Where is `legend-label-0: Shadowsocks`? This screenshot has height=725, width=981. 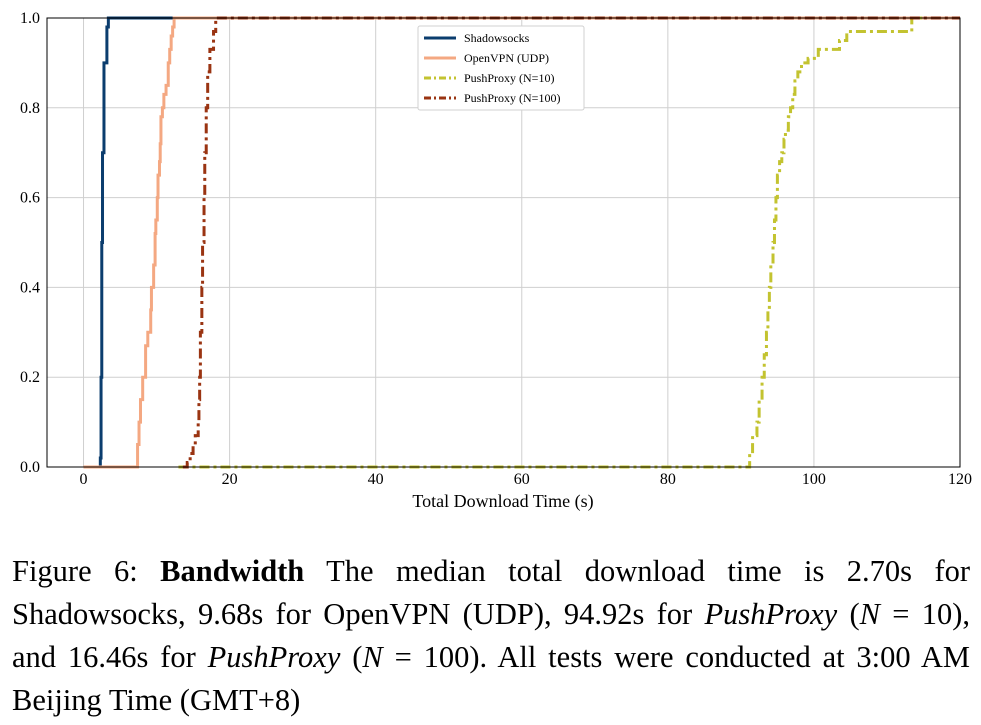 legend-label-0: Shadowsocks is located at coordinates (497, 38).